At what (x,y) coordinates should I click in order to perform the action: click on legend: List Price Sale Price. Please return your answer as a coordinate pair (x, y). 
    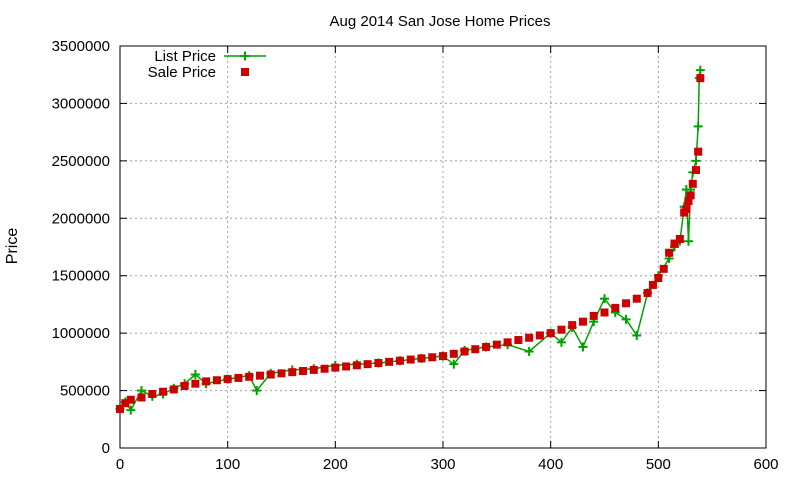
    Looking at the image, I should click on (207, 64).